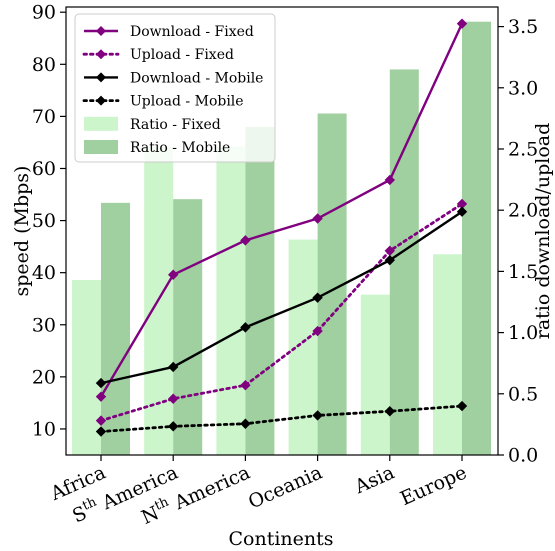 This screenshot has width=555, height=551. I want to click on x-tick-label-5: Europe, so click(433, 485).